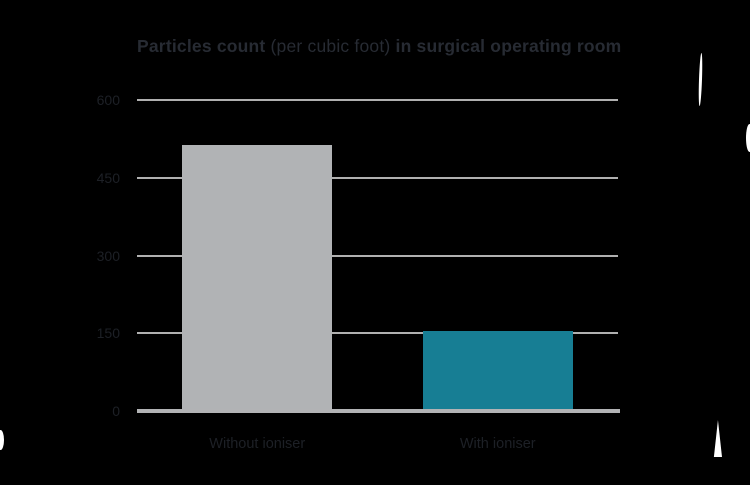 The image size is (750, 485). What do you see at coordinates (508, 46) in the screenshot?
I see `chart-title-part-3: in surgical operating room` at bounding box center [508, 46].